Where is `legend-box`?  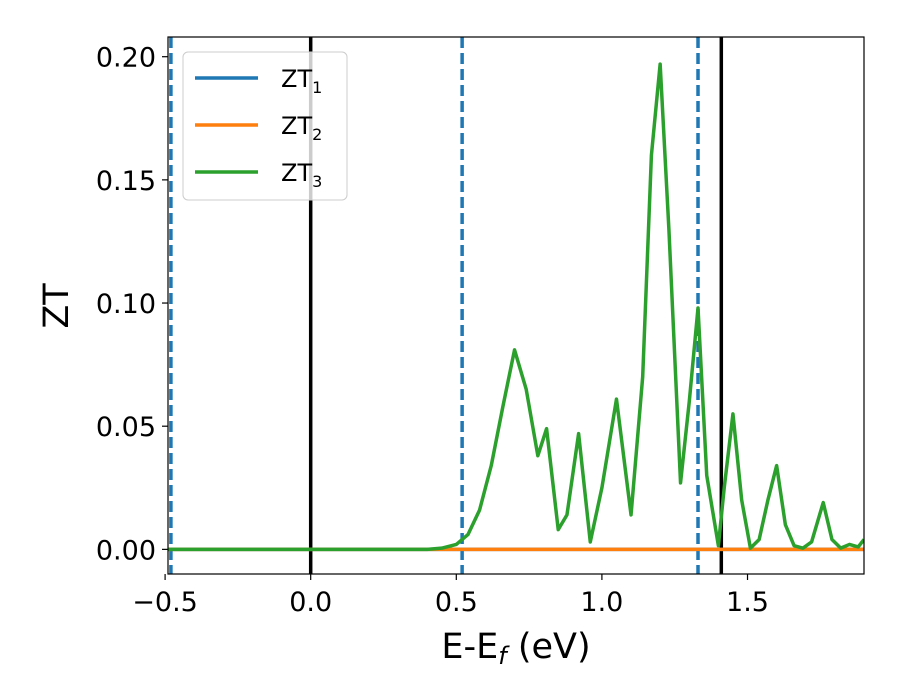
legend-box is located at coordinates (265, 126).